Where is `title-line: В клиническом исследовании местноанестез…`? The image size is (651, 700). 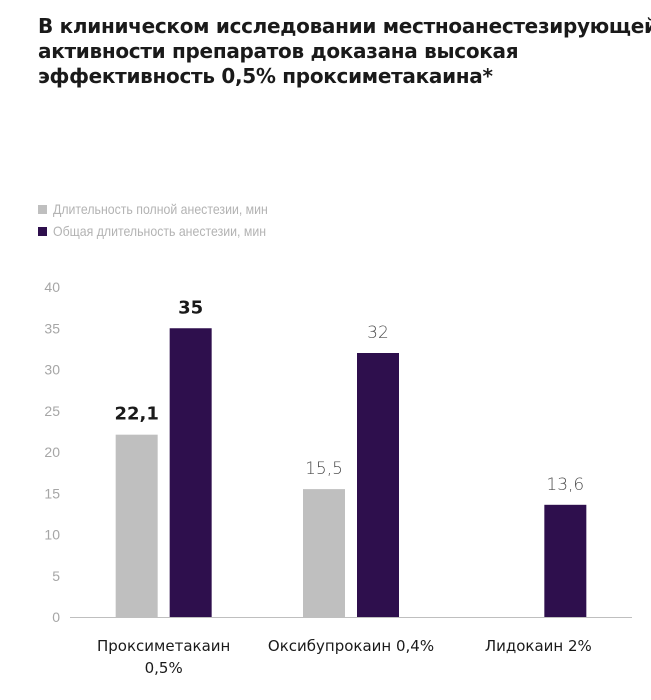
title-line: В клиническом исследовании местноанестез… is located at coordinates (344, 26).